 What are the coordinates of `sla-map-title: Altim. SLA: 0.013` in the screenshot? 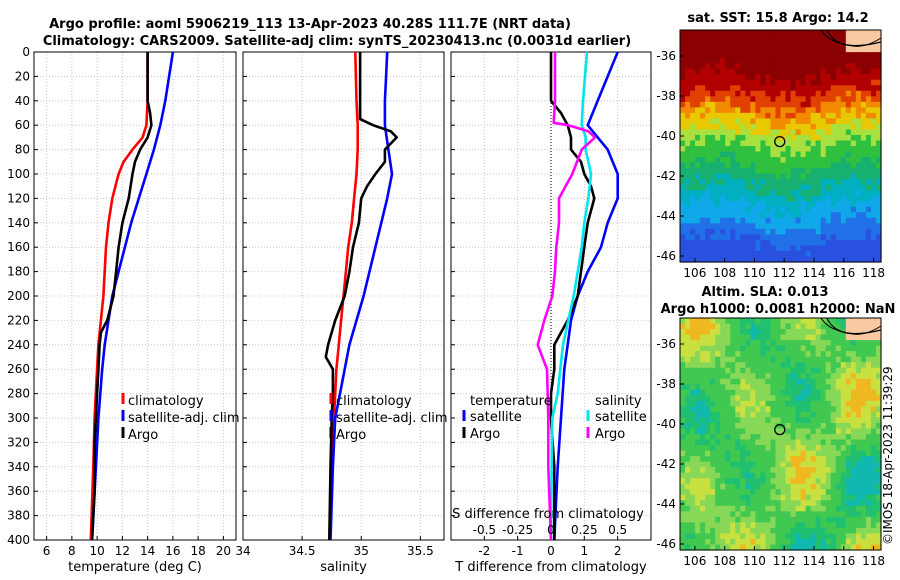 It's located at (765, 292).